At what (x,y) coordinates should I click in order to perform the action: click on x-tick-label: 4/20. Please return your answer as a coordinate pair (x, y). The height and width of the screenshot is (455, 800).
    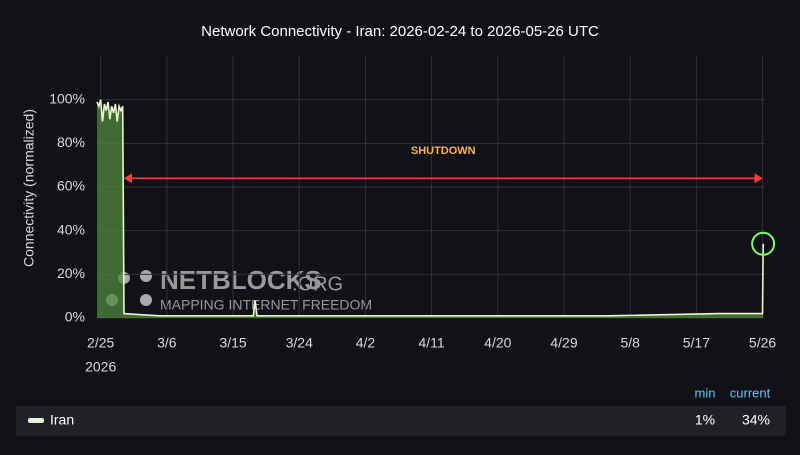
    Looking at the image, I should click on (497, 343).